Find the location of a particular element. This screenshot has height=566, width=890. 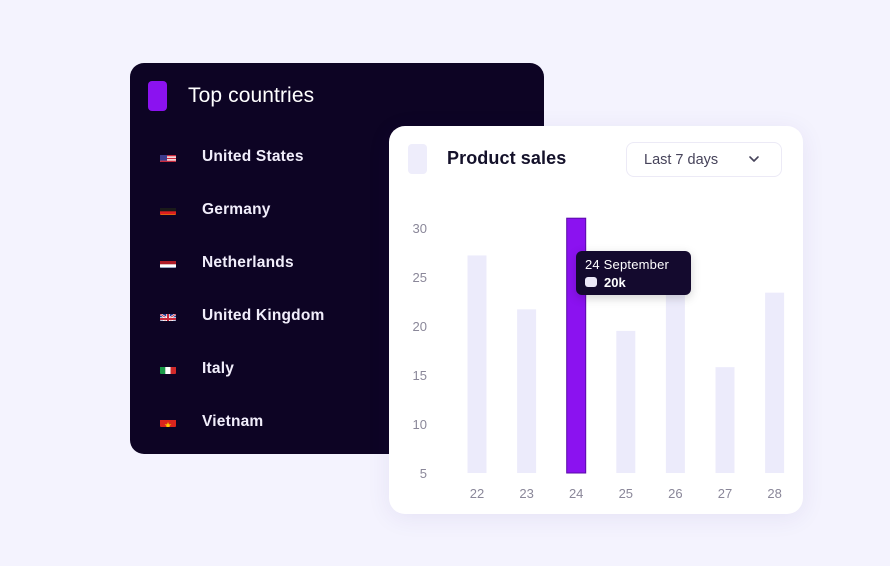

italy-flag-icon is located at coordinates (168, 369).